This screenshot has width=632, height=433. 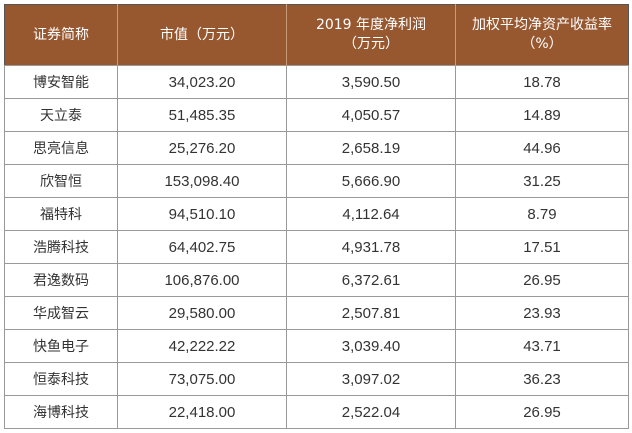 What do you see at coordinates (61, 313) in the screenshot?
I see `cell-security-name: 华成智云` at bounding box center [61, 313].